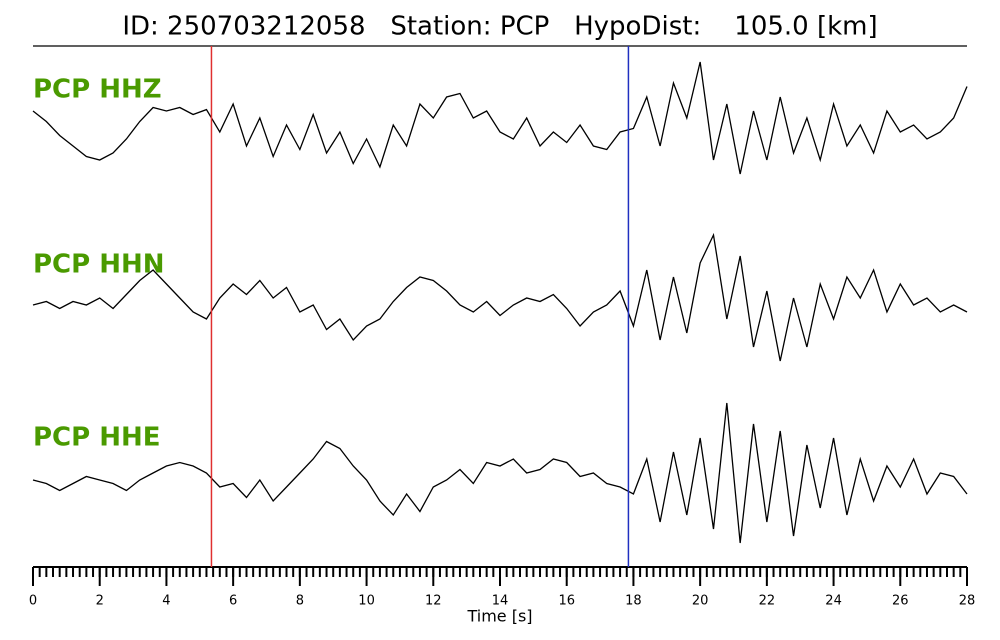  What do you see at coordinates (99, 265) in the screenshot?
I see `trace-label: PCP HHN` at bounding box center [99, 265].